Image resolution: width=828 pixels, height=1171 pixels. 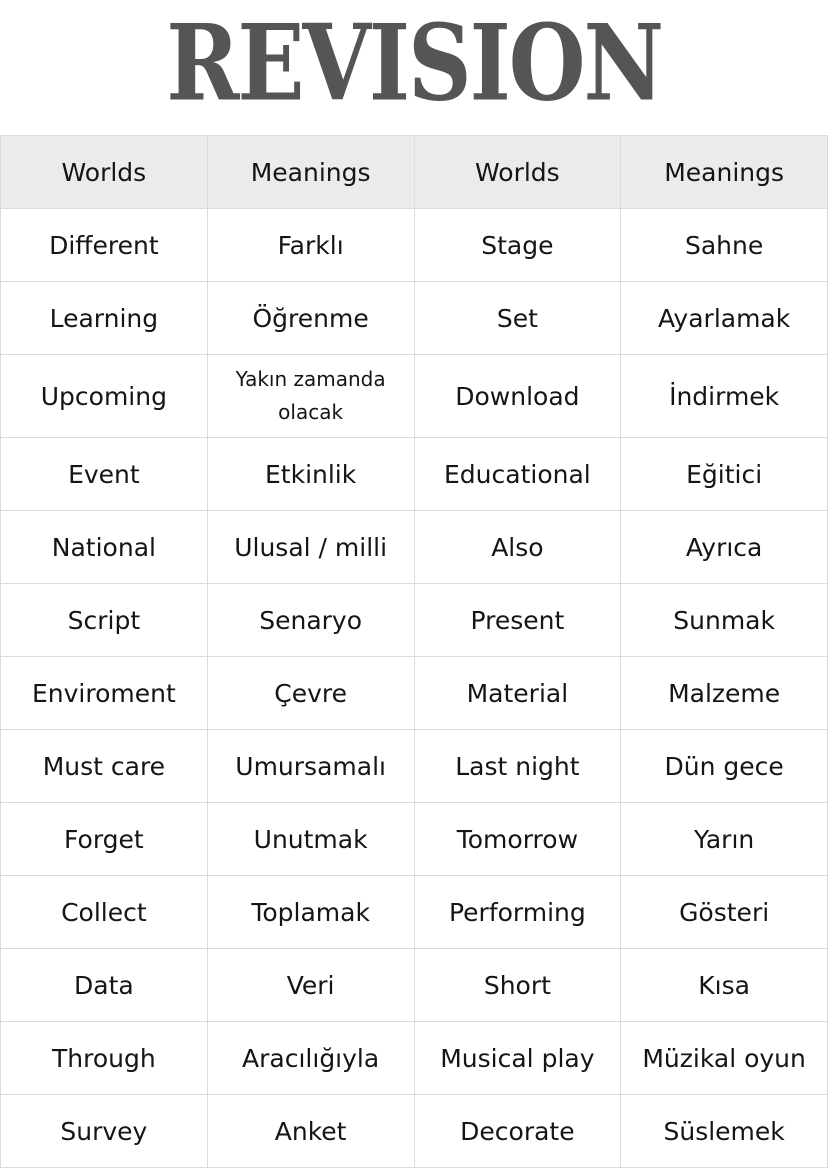 What do you see at coordinates (517, 245) in the screenshot?
I see `word-cell: Stage` at bounding box center [517, 245].